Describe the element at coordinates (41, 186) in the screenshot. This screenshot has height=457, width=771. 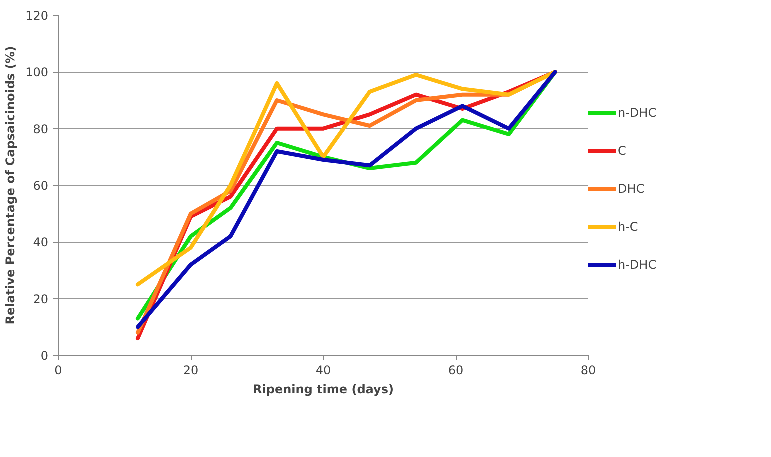
I see `y-tick-label: 60` at that location.